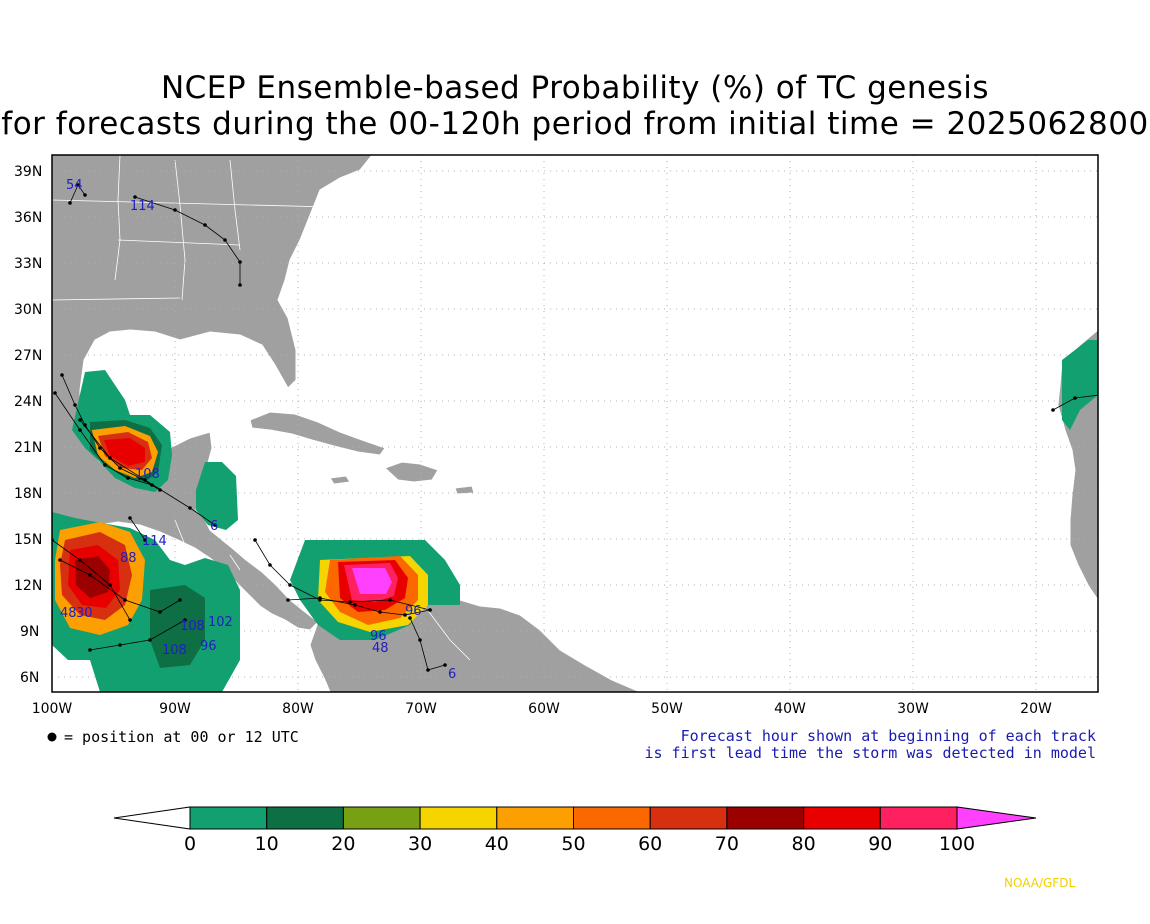  I want to click on hispaniola-land, so click(411, 472).